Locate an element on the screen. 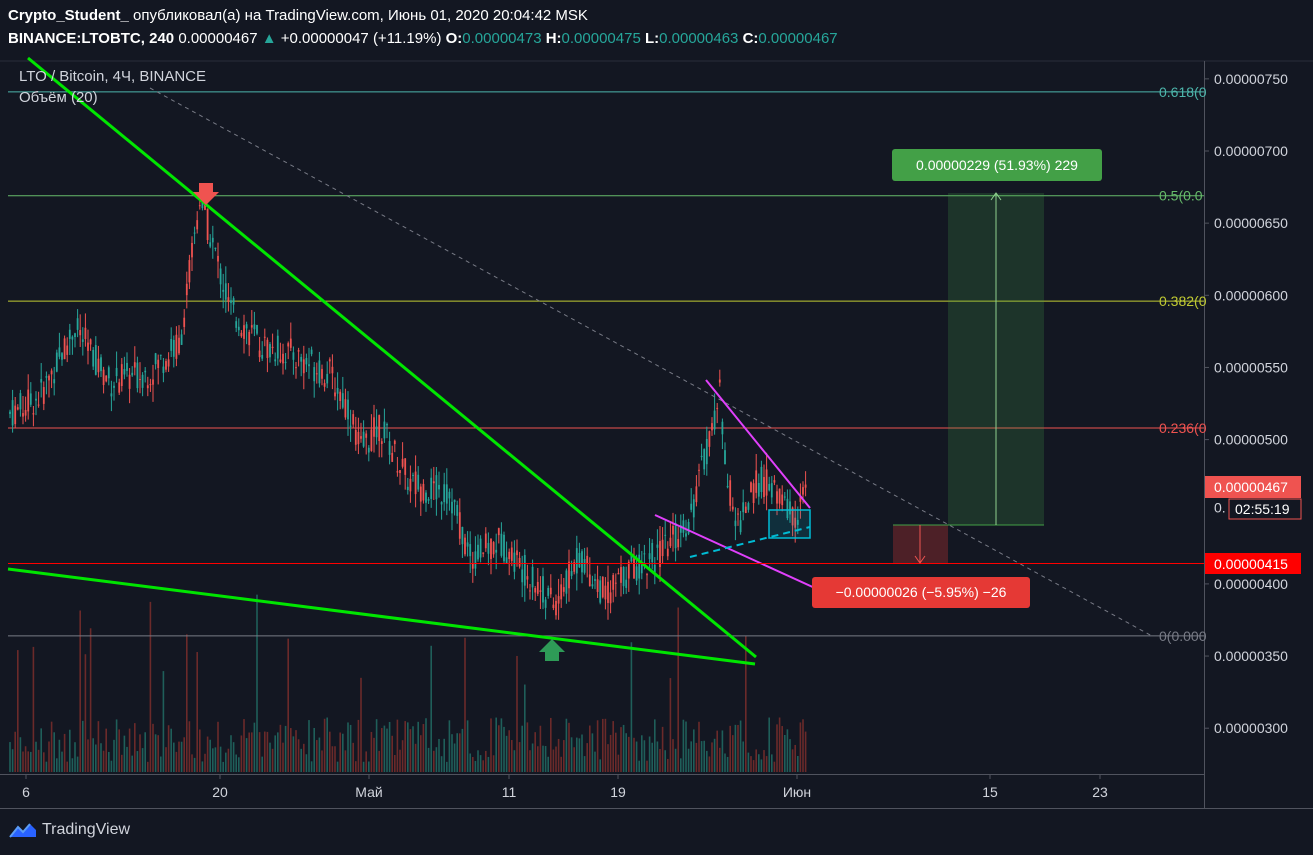  fib-level-label: 0(0.000 is located at coordinates (1183, 636).